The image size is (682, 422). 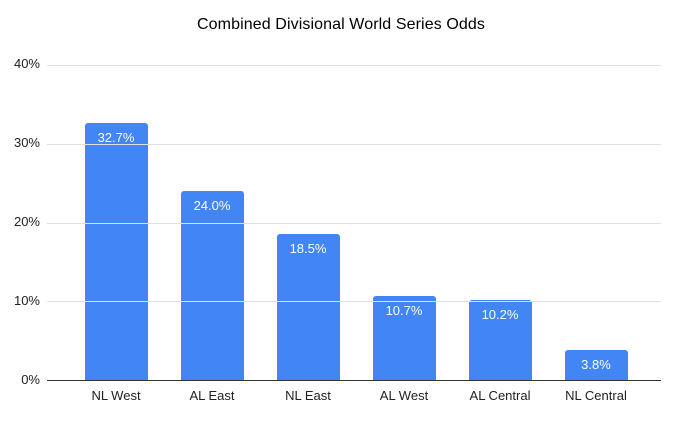 What do you see at coordinates (404, 337) in the screenshot?
I see `bar-al-west: 10.7%` at bounding box center [404, 337].